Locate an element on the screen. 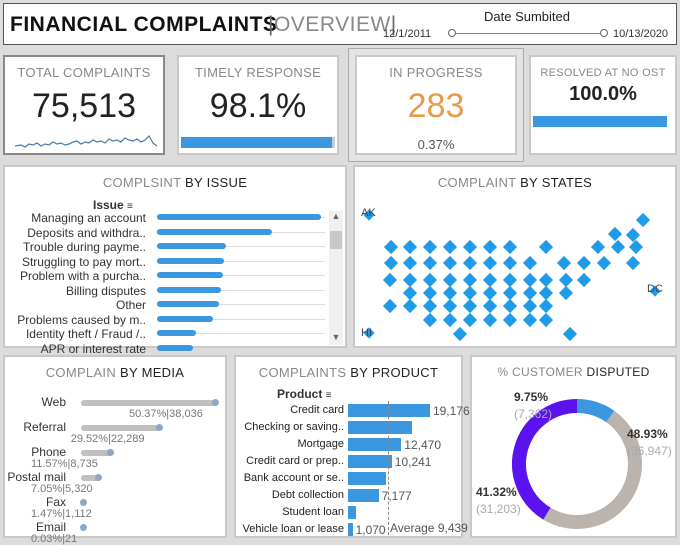  scroll-thumb is located at coordinates (336, 240).